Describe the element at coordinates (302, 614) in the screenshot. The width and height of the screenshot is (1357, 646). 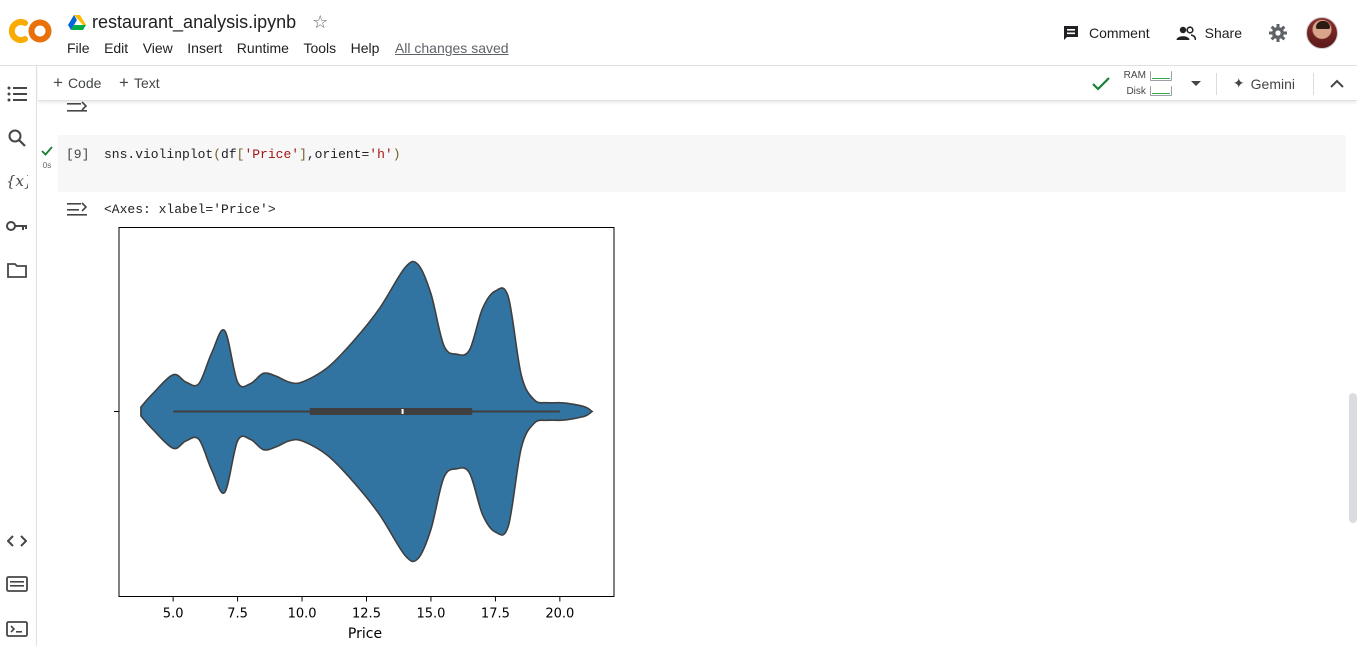
I see `x-tick-label: 10.0` at that location.